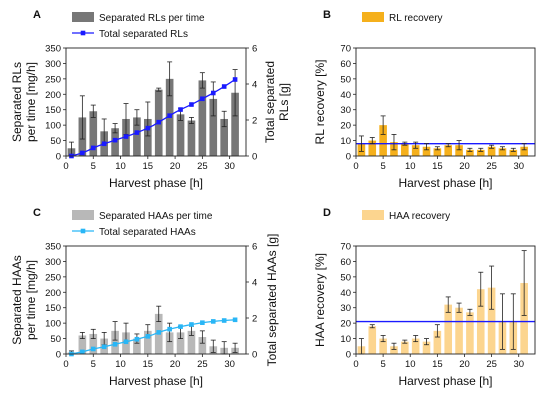 Image resolution: width=550 pixels, height=404 pixels. What do you see at coordinates (272, 300) in the screenshot?
I see `y2-axis-label: Total separated HAAs [g]` at bounding box center [272, 300].